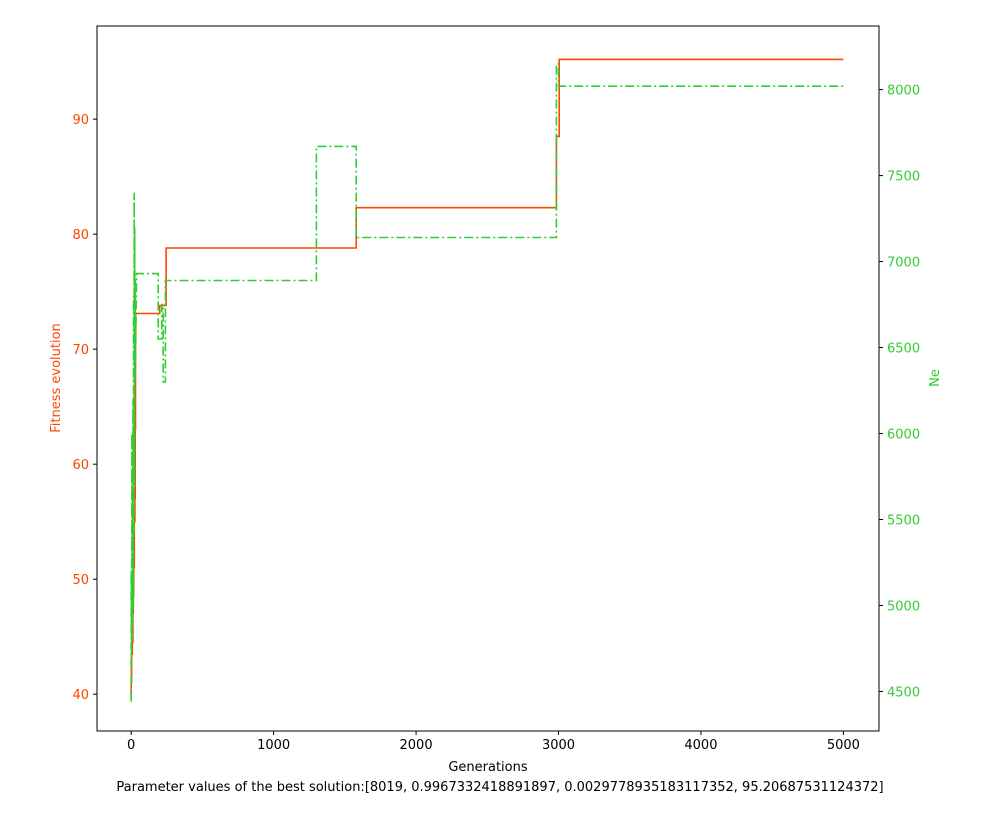  What do you see at coordinates (80, 580) in the screenshot?
I see `left-y-tick-label: 50` at bounding box center [80, 580].